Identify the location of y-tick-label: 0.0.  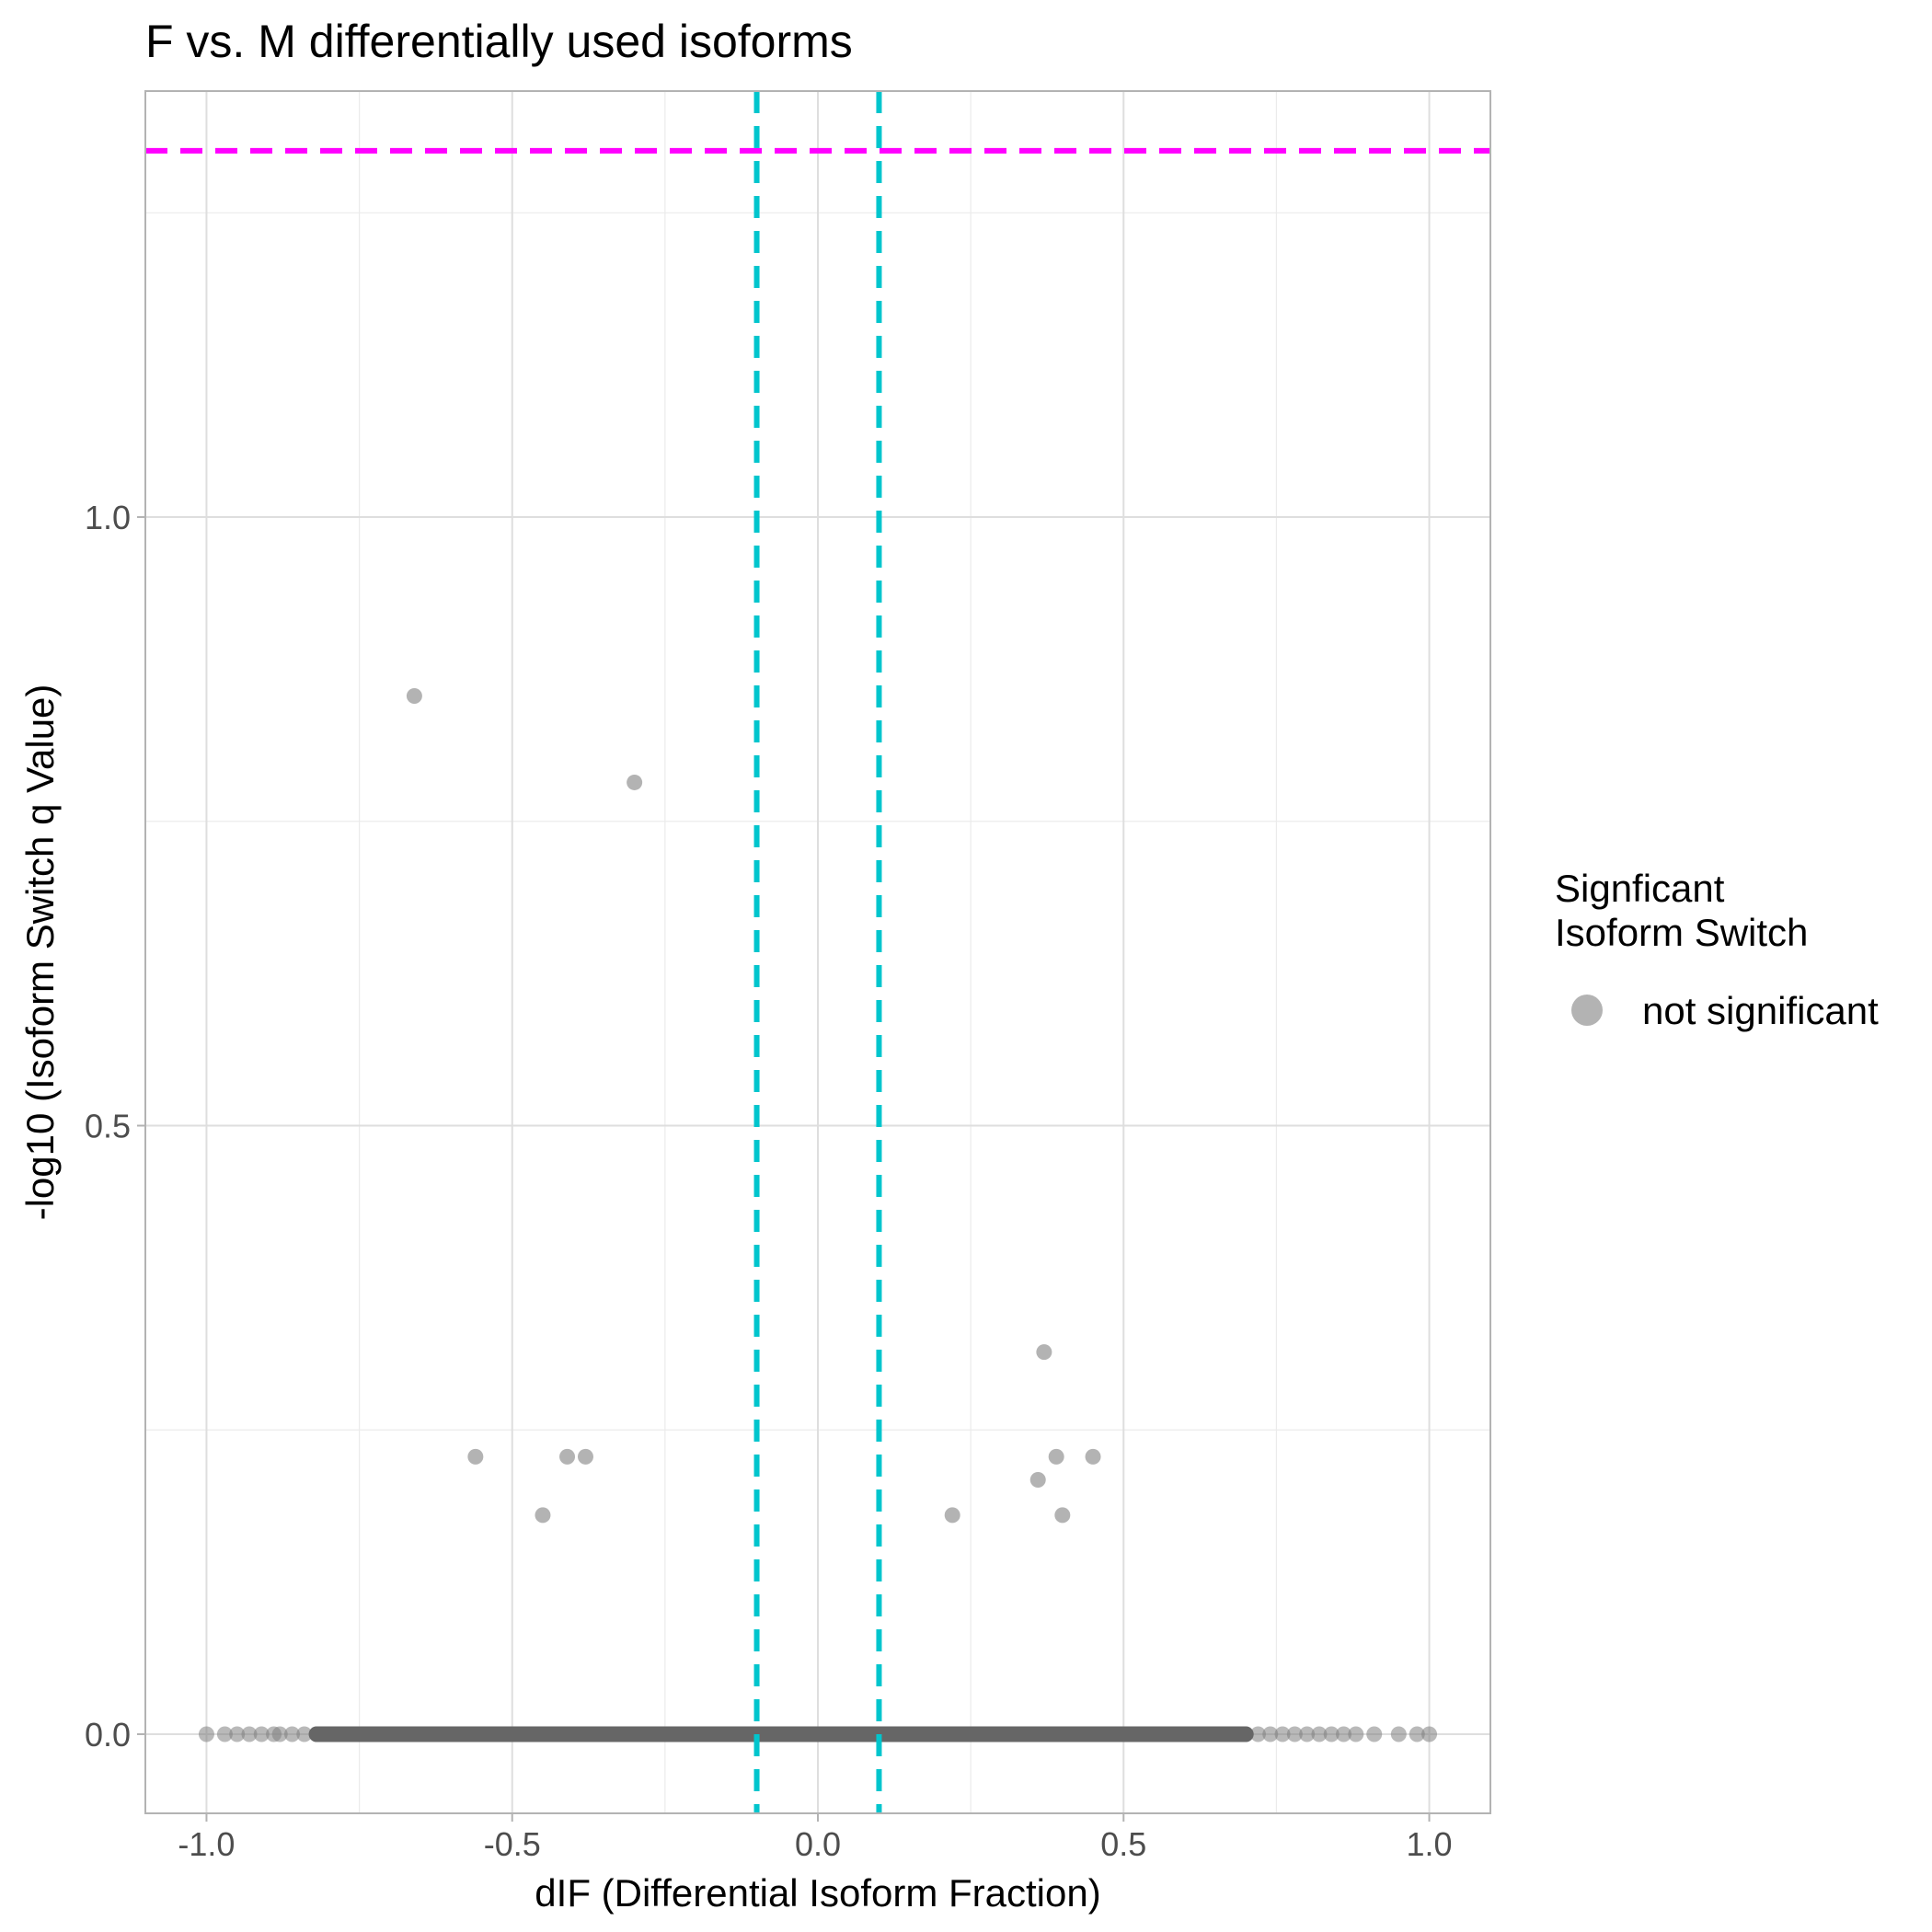
(108, 1735).